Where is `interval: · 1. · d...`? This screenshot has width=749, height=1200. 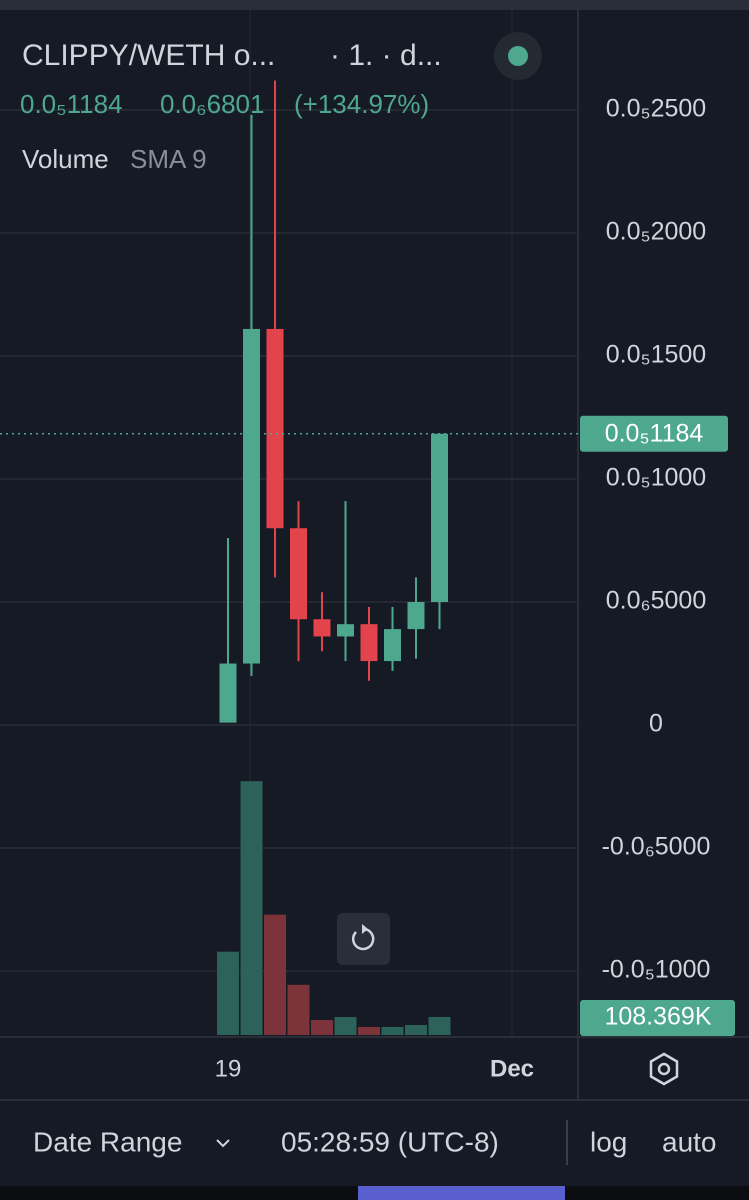 interval: · 1. · d... is located at coordinates (386, 55).